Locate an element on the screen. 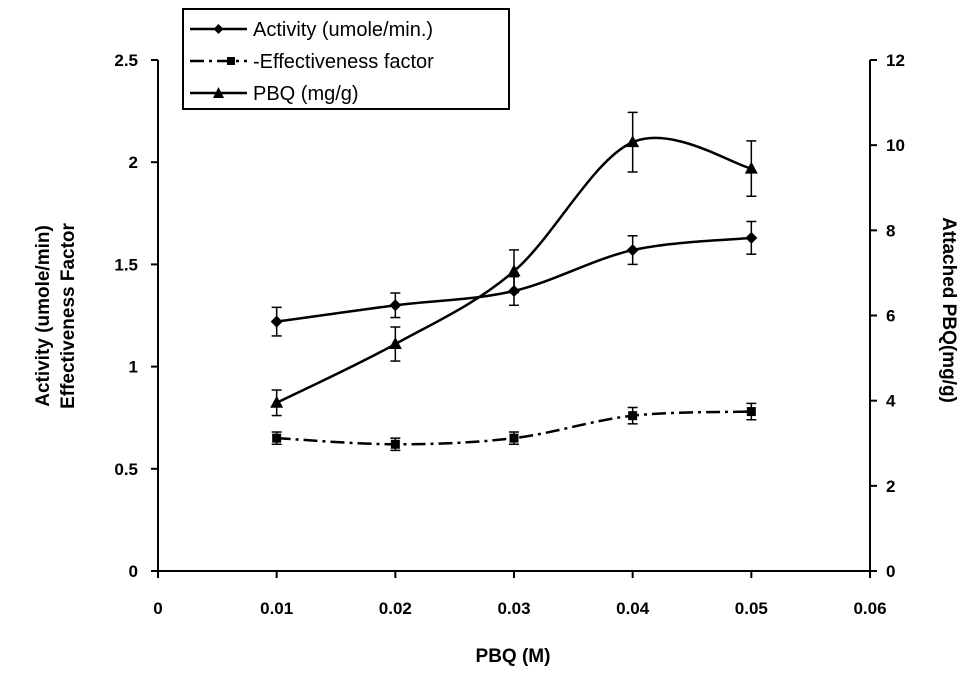  legend-item-effectiveness: -Effectiveness factor is located at coordinates (312, 62).